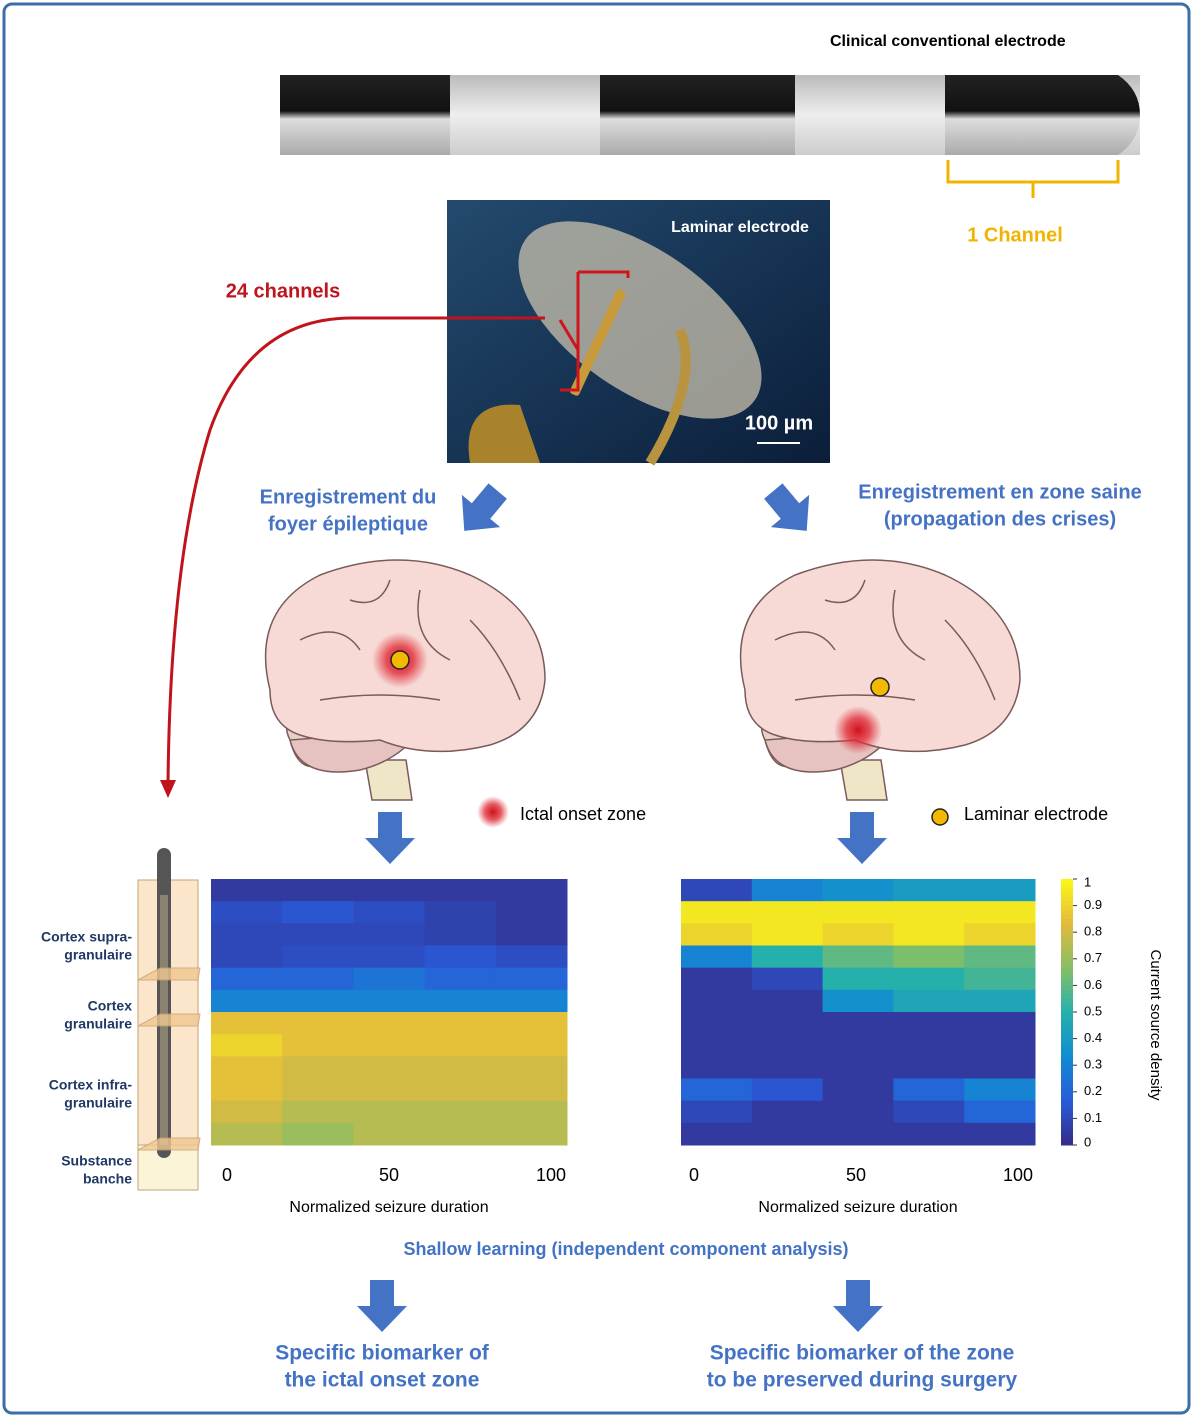 This screenshot has height=1417, width=1193. Describe the element at coordinates (382, 1380) in the screenshot. I see `outcome-left-2: the ictal onset zone` at that location.